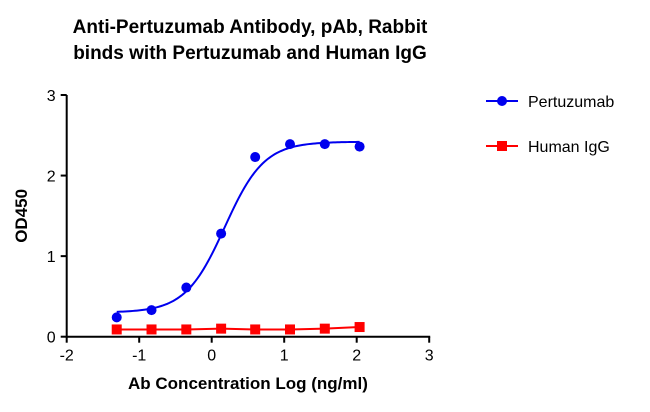  Describe the element at coordinates (569, 147) in the screenshot. I see `legend-label: Human IgG` at that location.